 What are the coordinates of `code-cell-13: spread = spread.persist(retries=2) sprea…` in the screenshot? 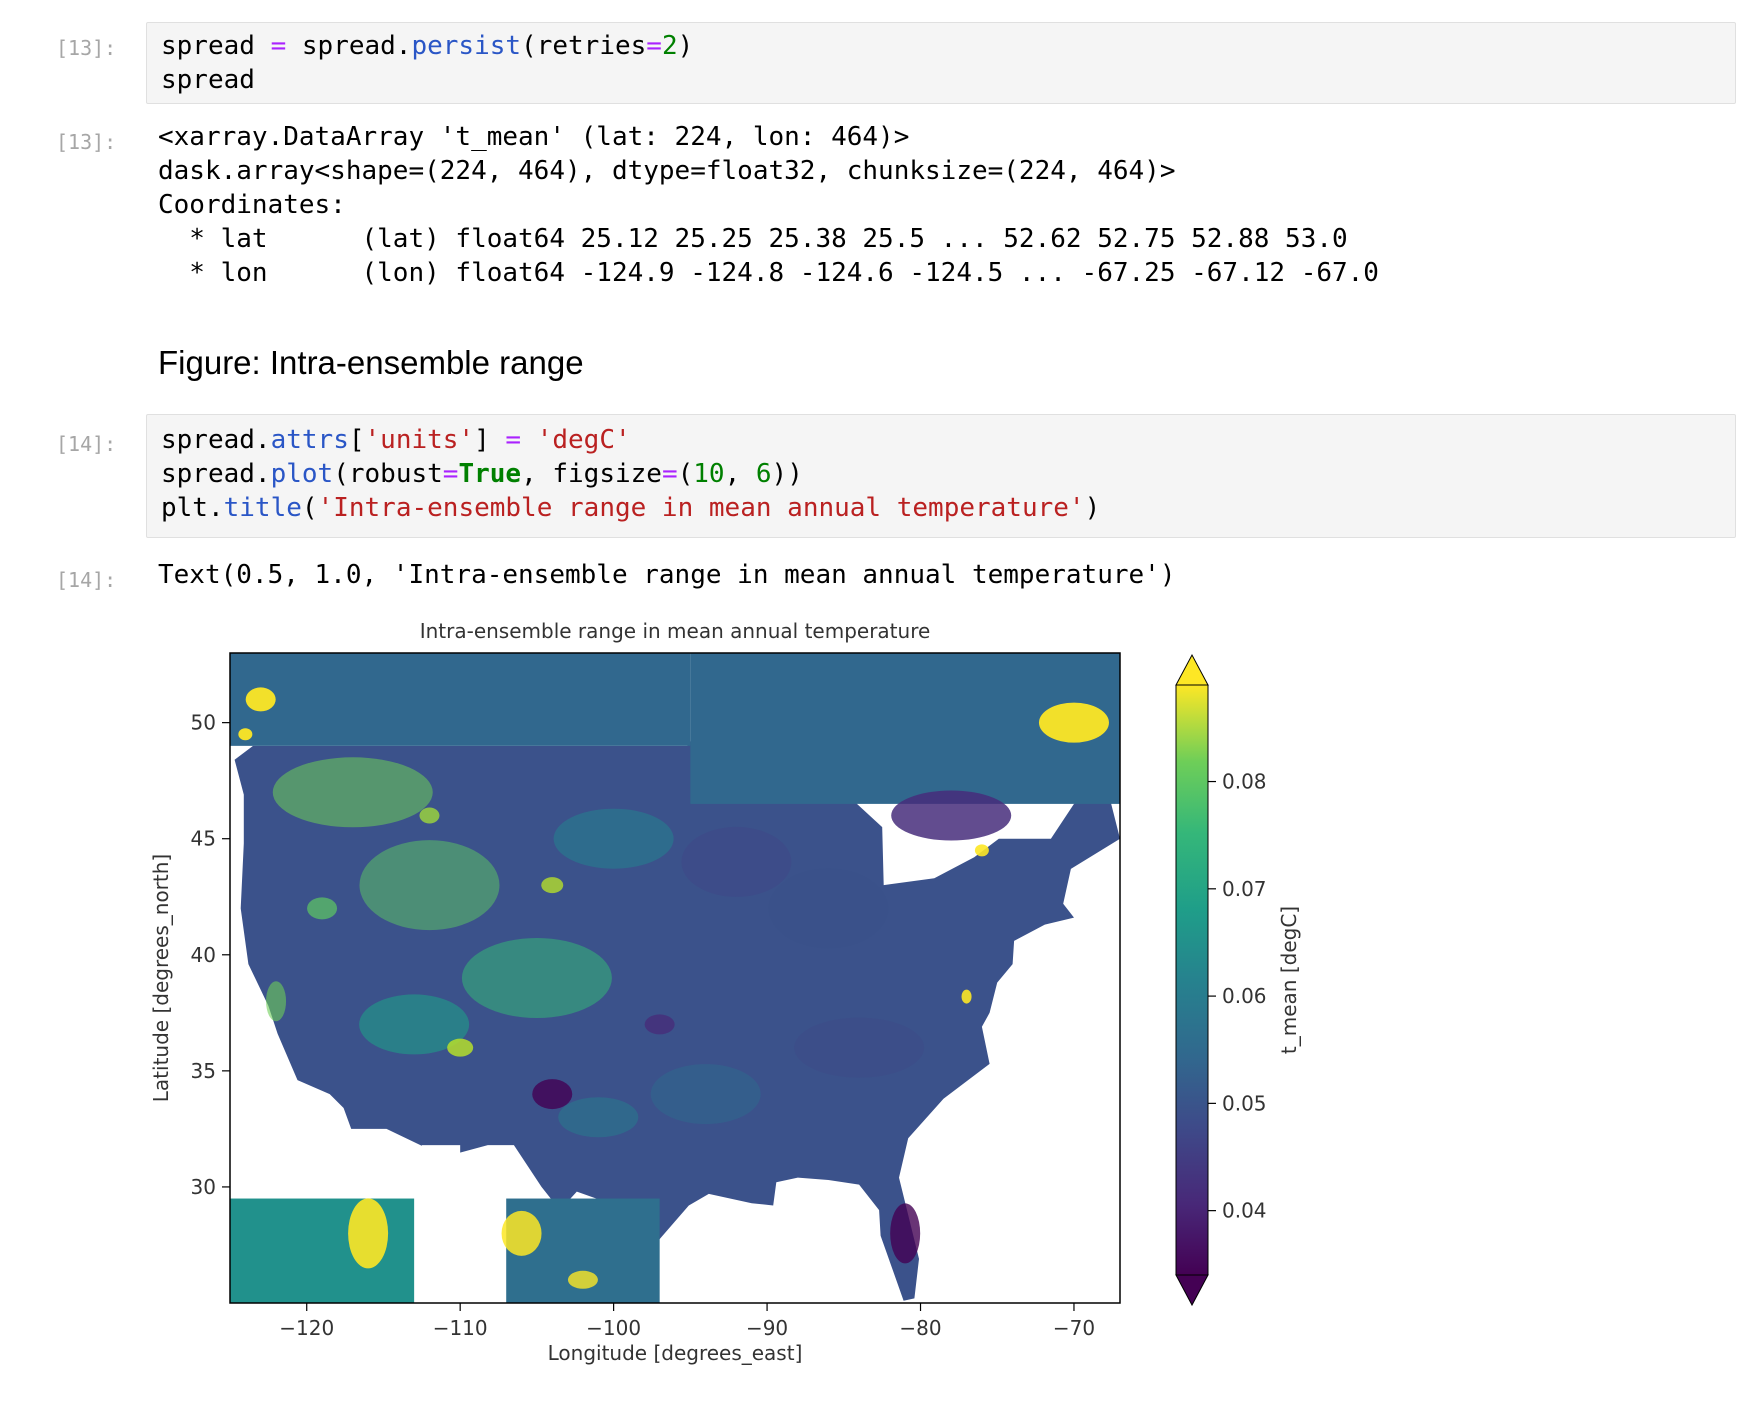 It's located at (941, 63).